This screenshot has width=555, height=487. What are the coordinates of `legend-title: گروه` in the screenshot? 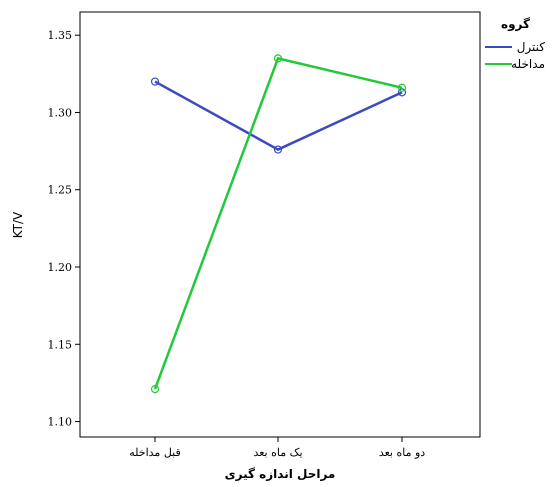 It's located at (515, 24).